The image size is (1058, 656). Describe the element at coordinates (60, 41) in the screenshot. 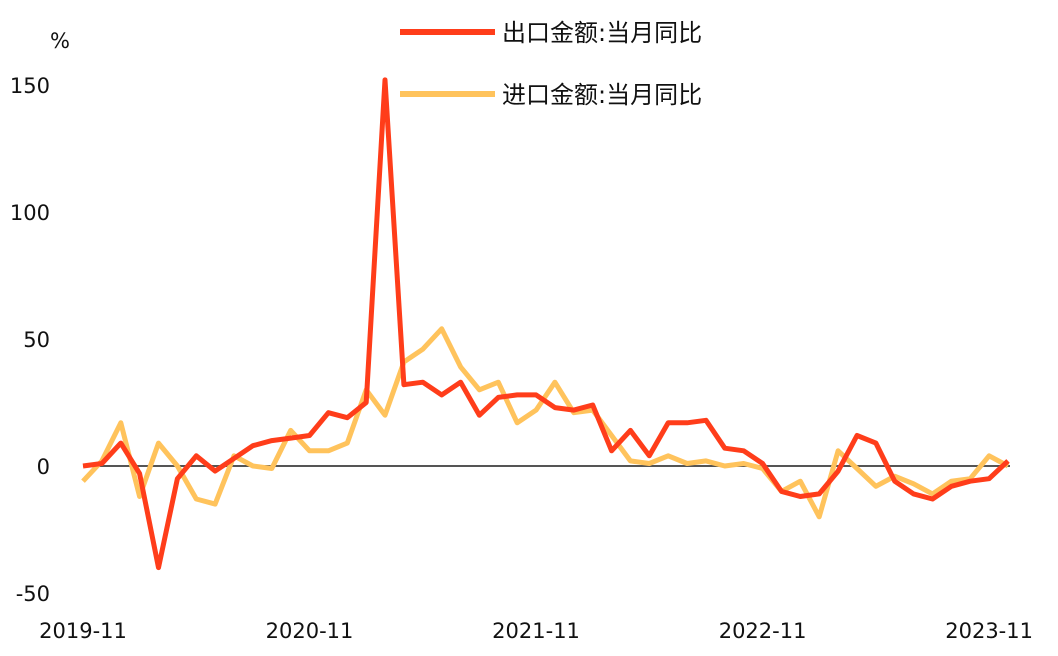

I see `y-axis-label: %` at that location.